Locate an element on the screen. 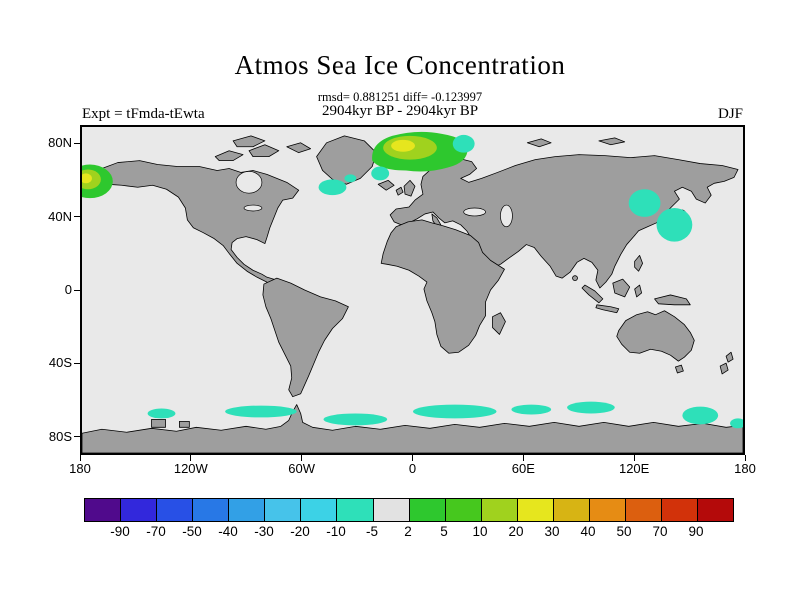 The height and width of the screenshot is (600, 800). colorbar-label: 5 is located at coordinates (444, 531).